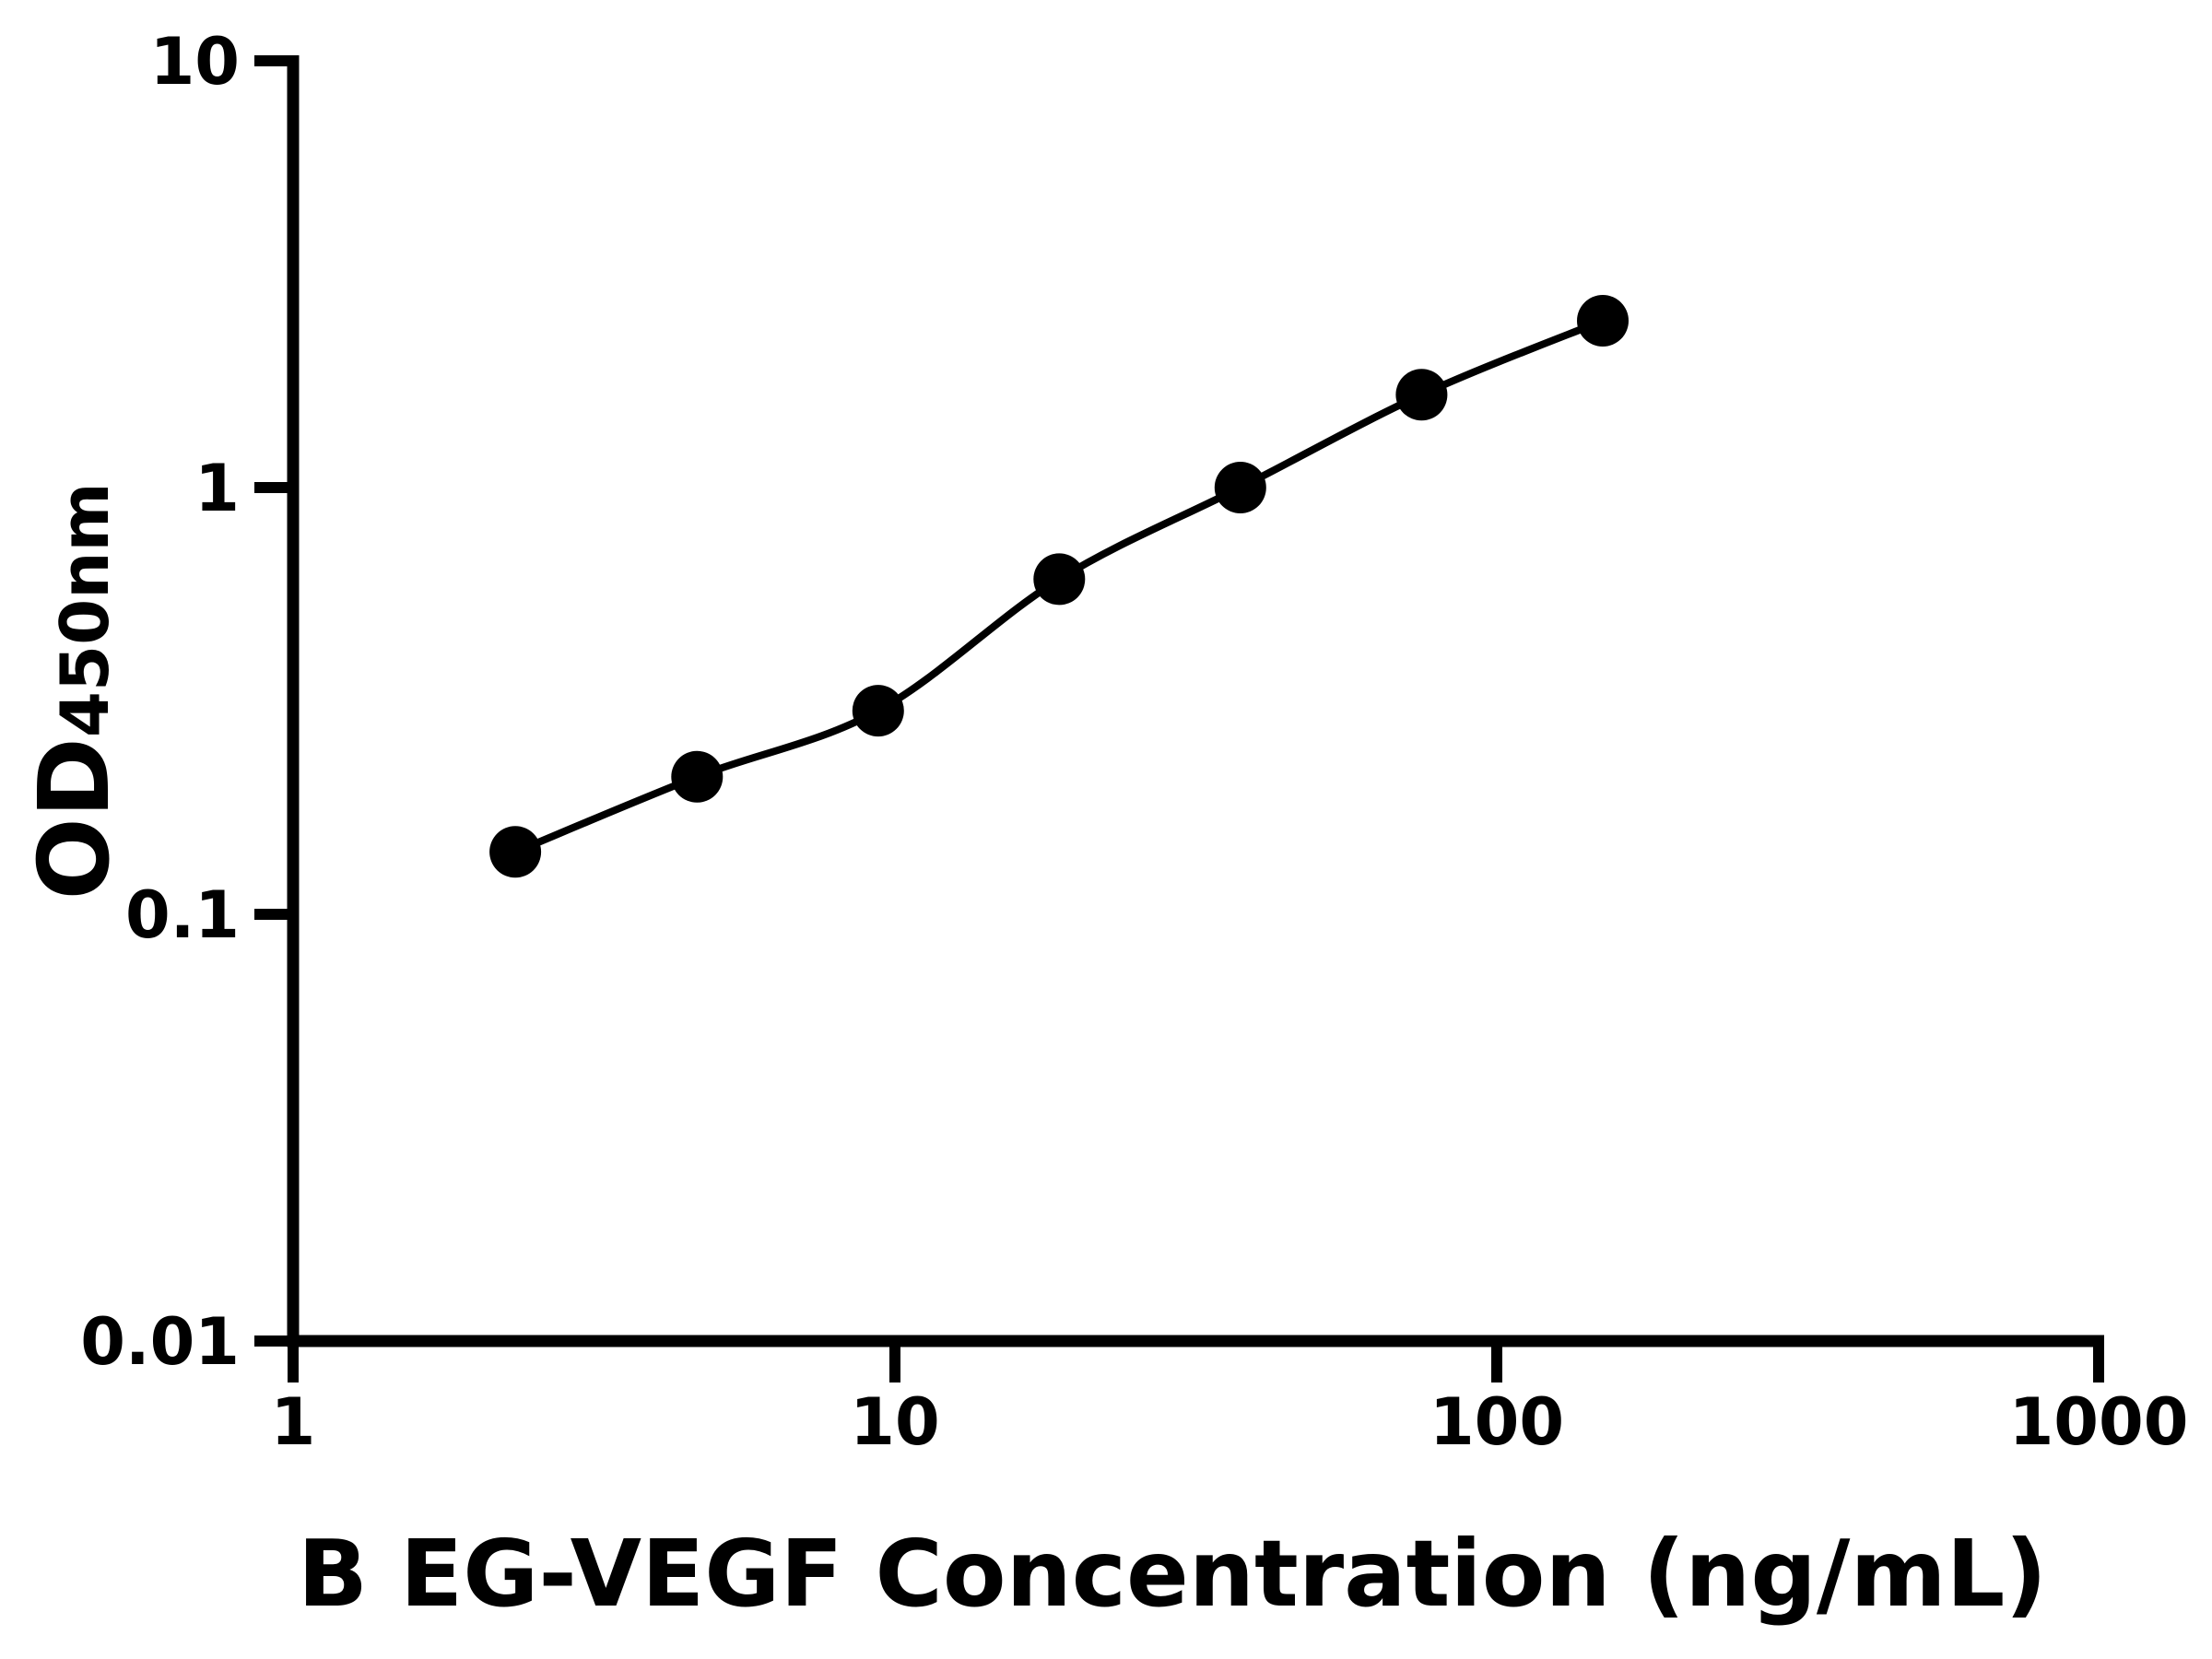 The image size is (2212, 1659). I want to click on y-tick-label-10: 10, so click(195, 62).